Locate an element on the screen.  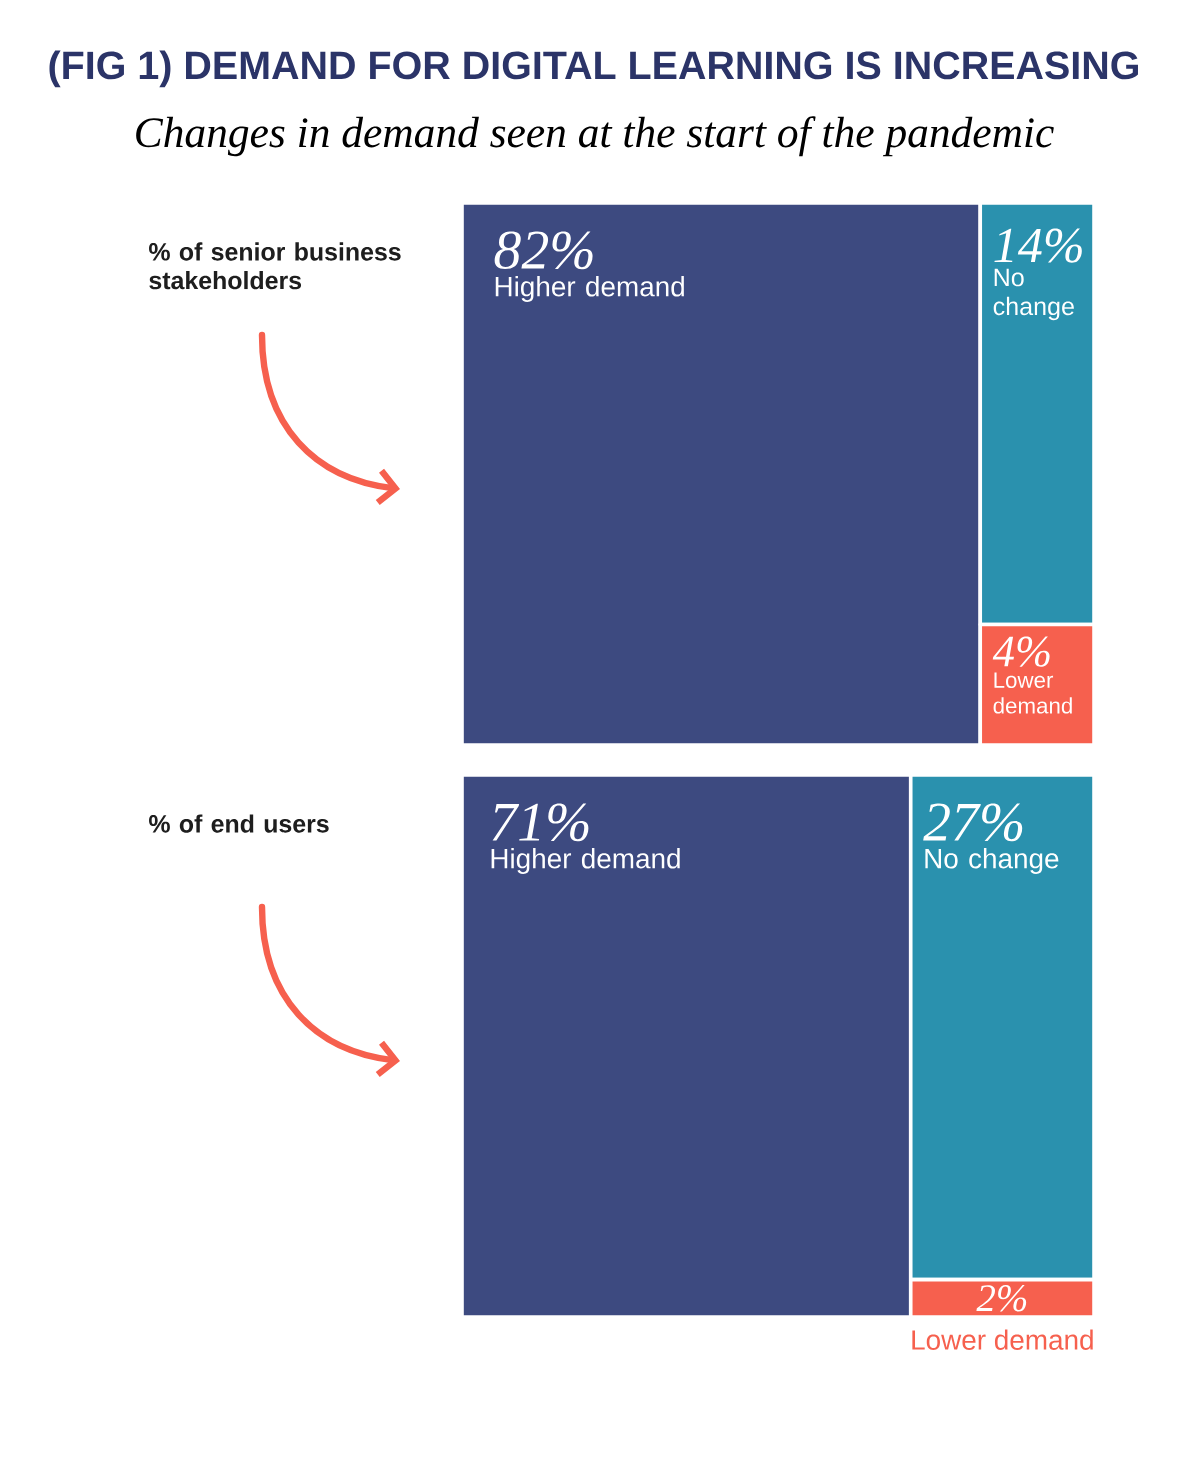
data-label: 71% is located at coordinates (540, 822).